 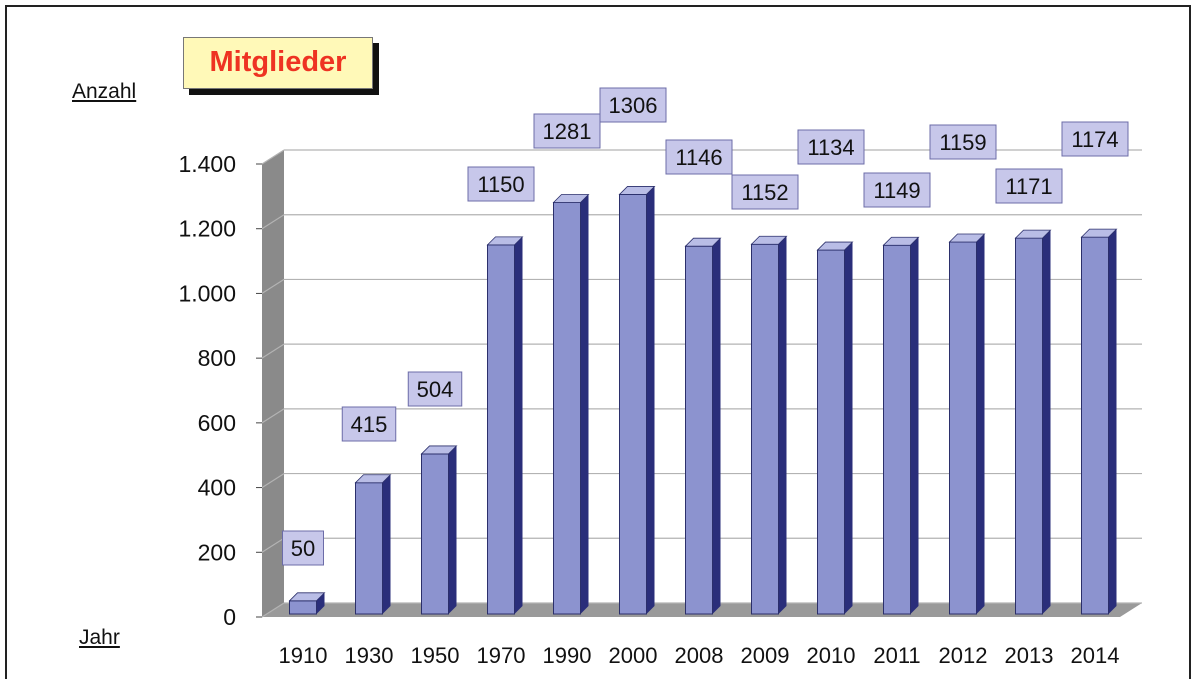 I want to click on x-axis-title: Jahr, so click(x=99, y=637).